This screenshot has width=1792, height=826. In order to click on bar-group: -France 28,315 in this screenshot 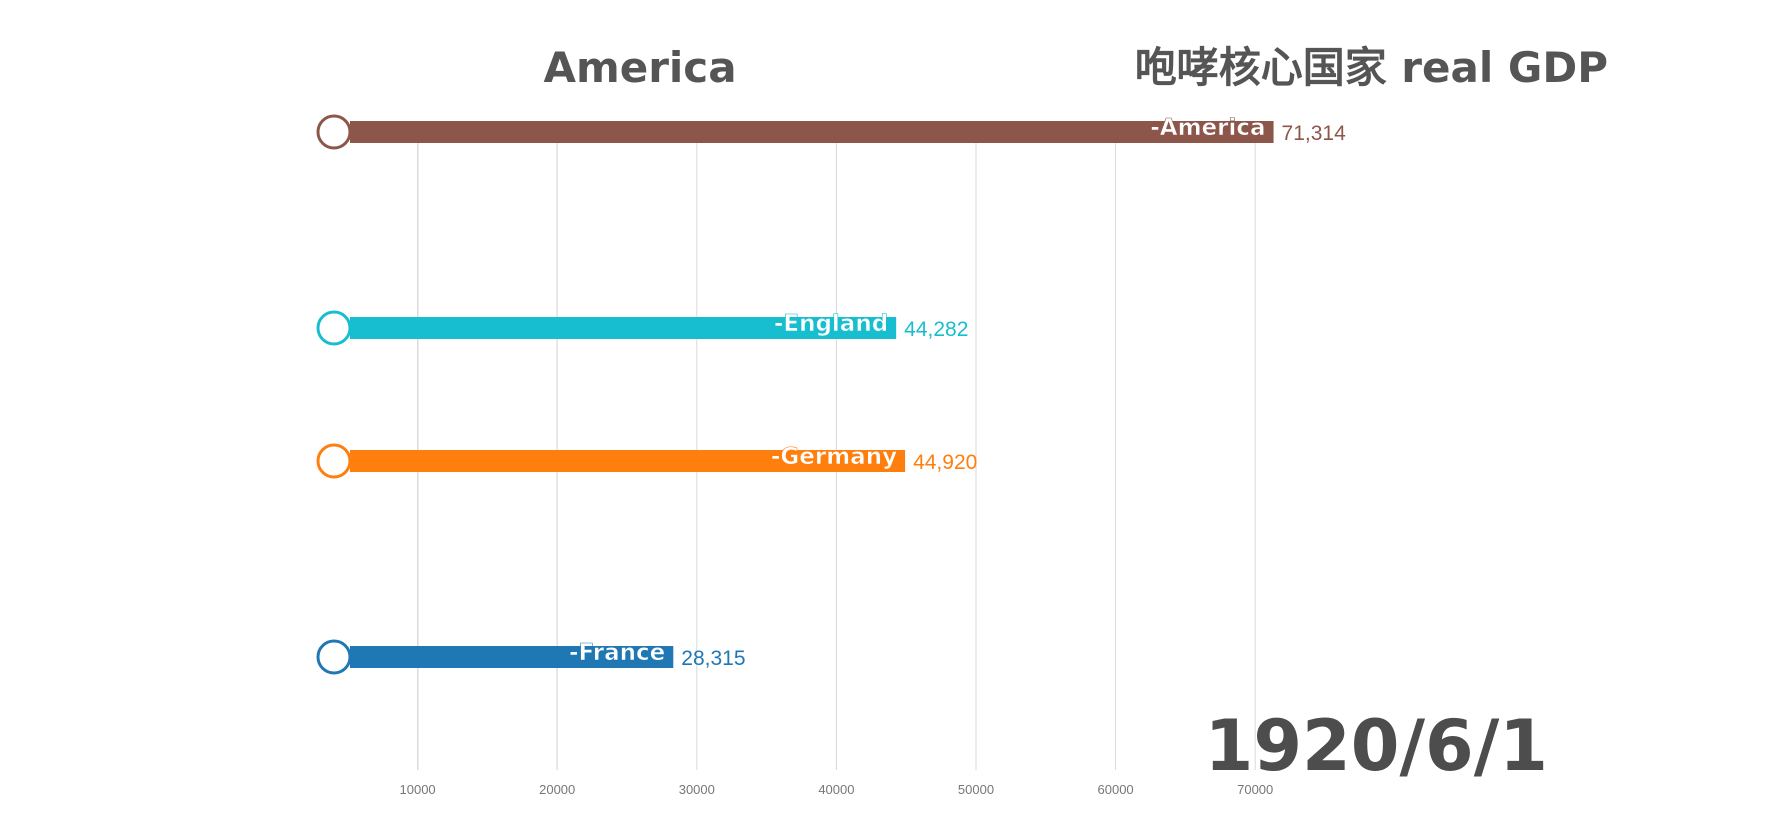, I will do `click(531, 657)`.